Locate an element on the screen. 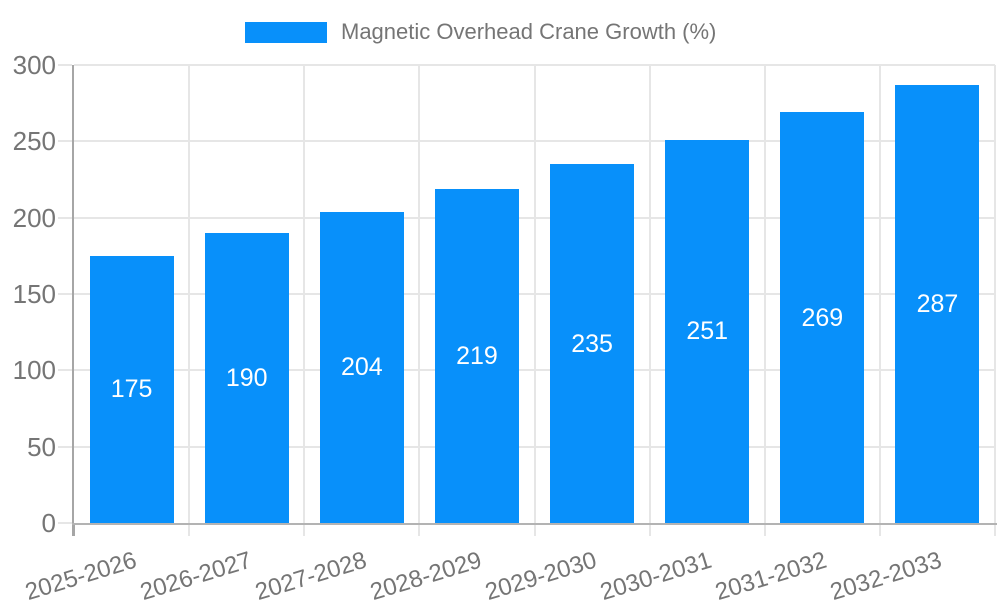 Image resolution: width=1000 pixels, height=600 pixels. y-tick-label: 250 is located at coordinates (34, 141).